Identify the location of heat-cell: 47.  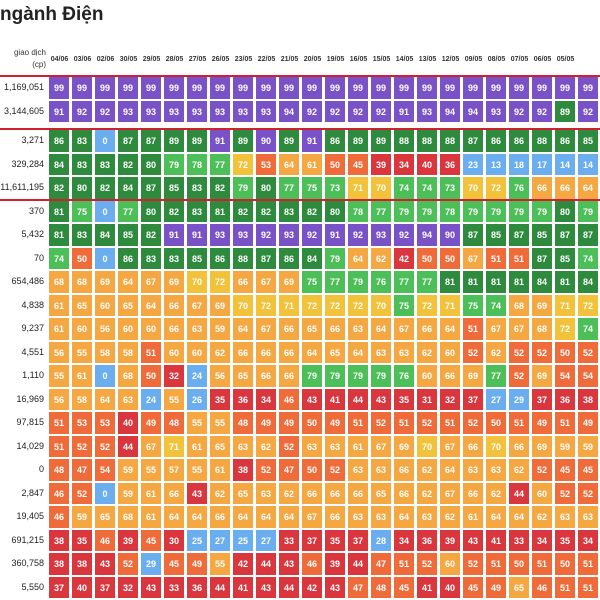
(289, 470).